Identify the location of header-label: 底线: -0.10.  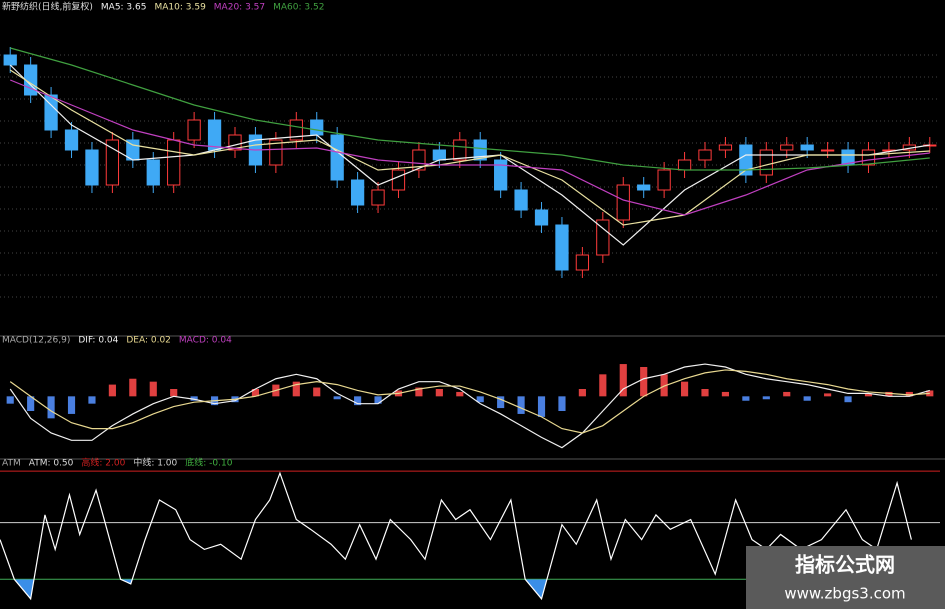
(208, 463).